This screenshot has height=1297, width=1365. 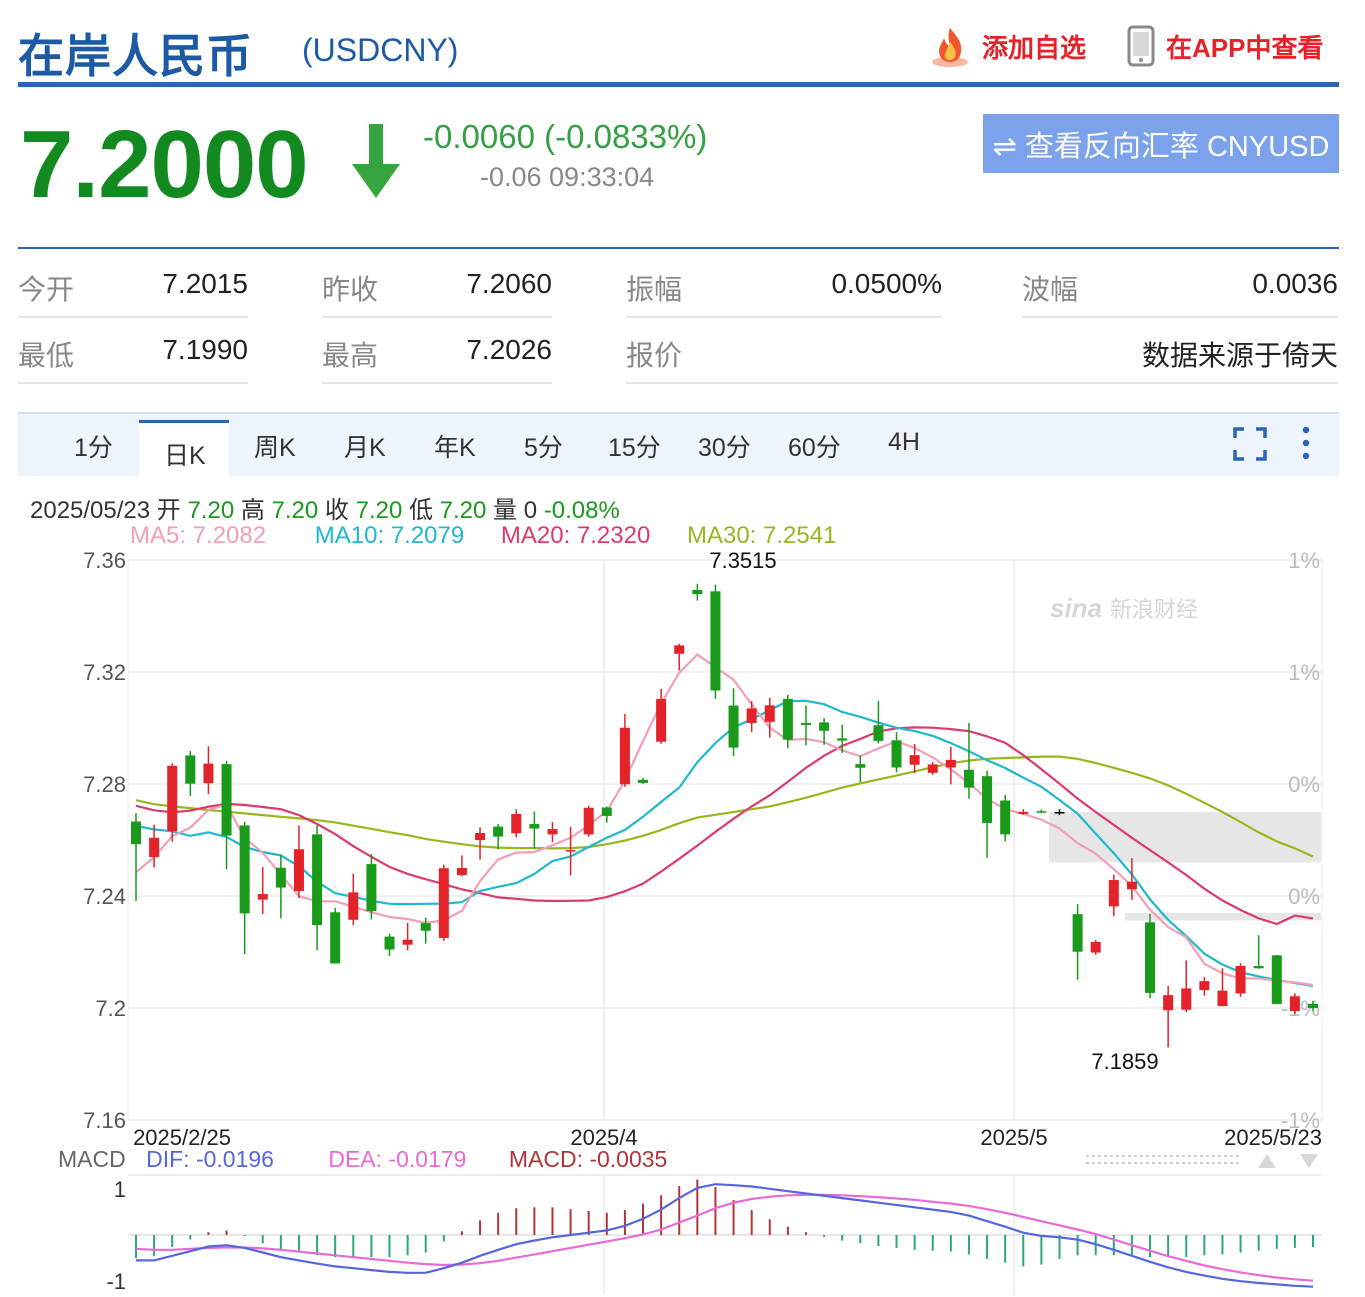 What do you see at coordinates (678, 248) in the screenshot?
I see `price-divider` at bounding box center [678, 248].